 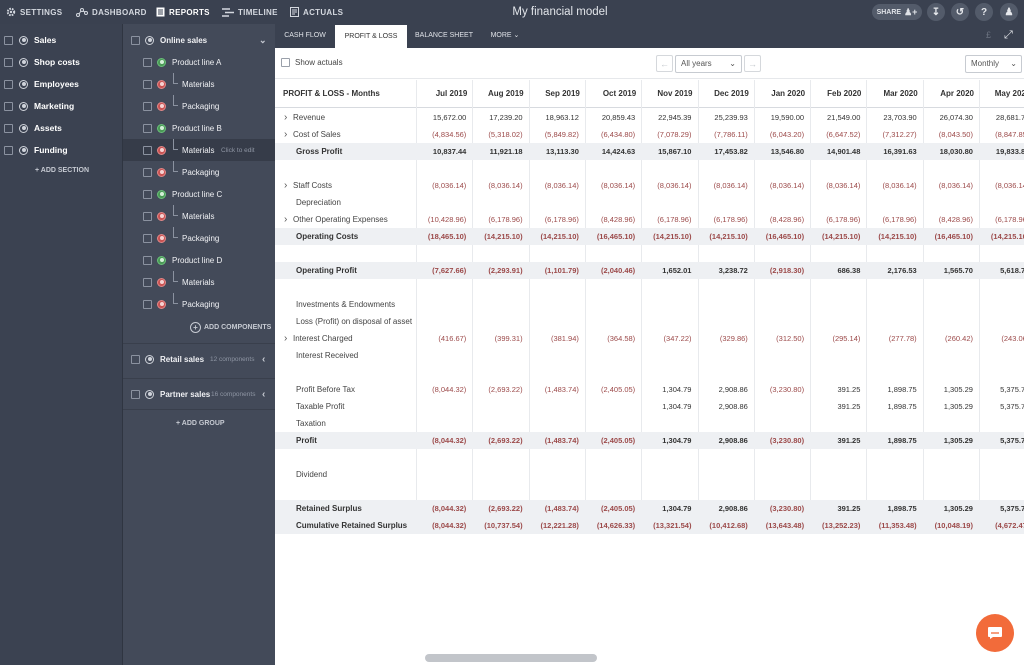 What do you see at coordinates (953, 525) in the screenshot?
I see `table-cell: (10,048.19)` at bounding box center [953, 525].